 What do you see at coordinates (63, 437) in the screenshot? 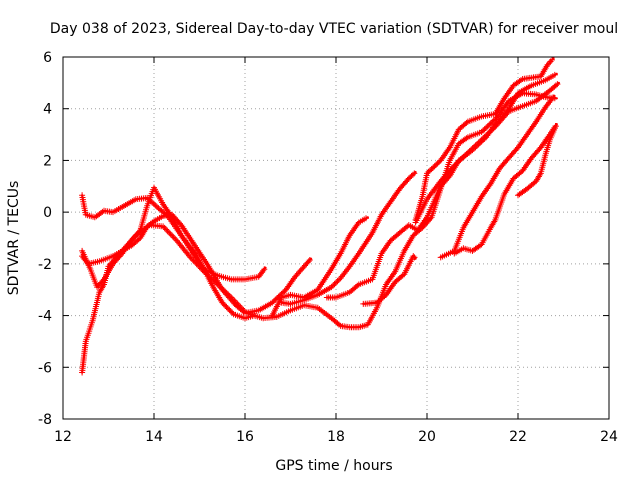
I see `x-tick-label: 12` at bounding box center [63, 437].